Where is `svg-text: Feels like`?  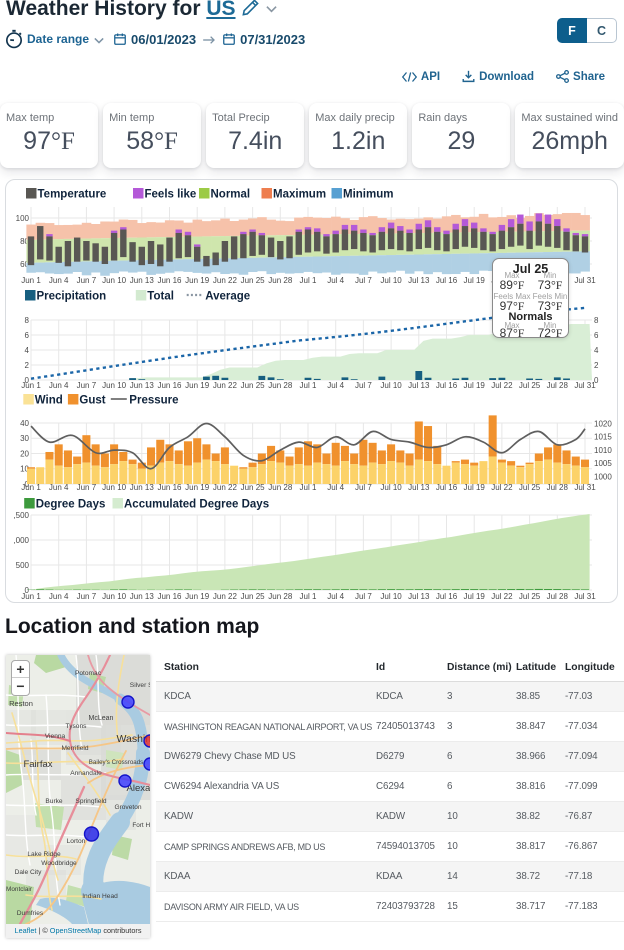 svg-text: Feels like is located at coordinates (171, 195).